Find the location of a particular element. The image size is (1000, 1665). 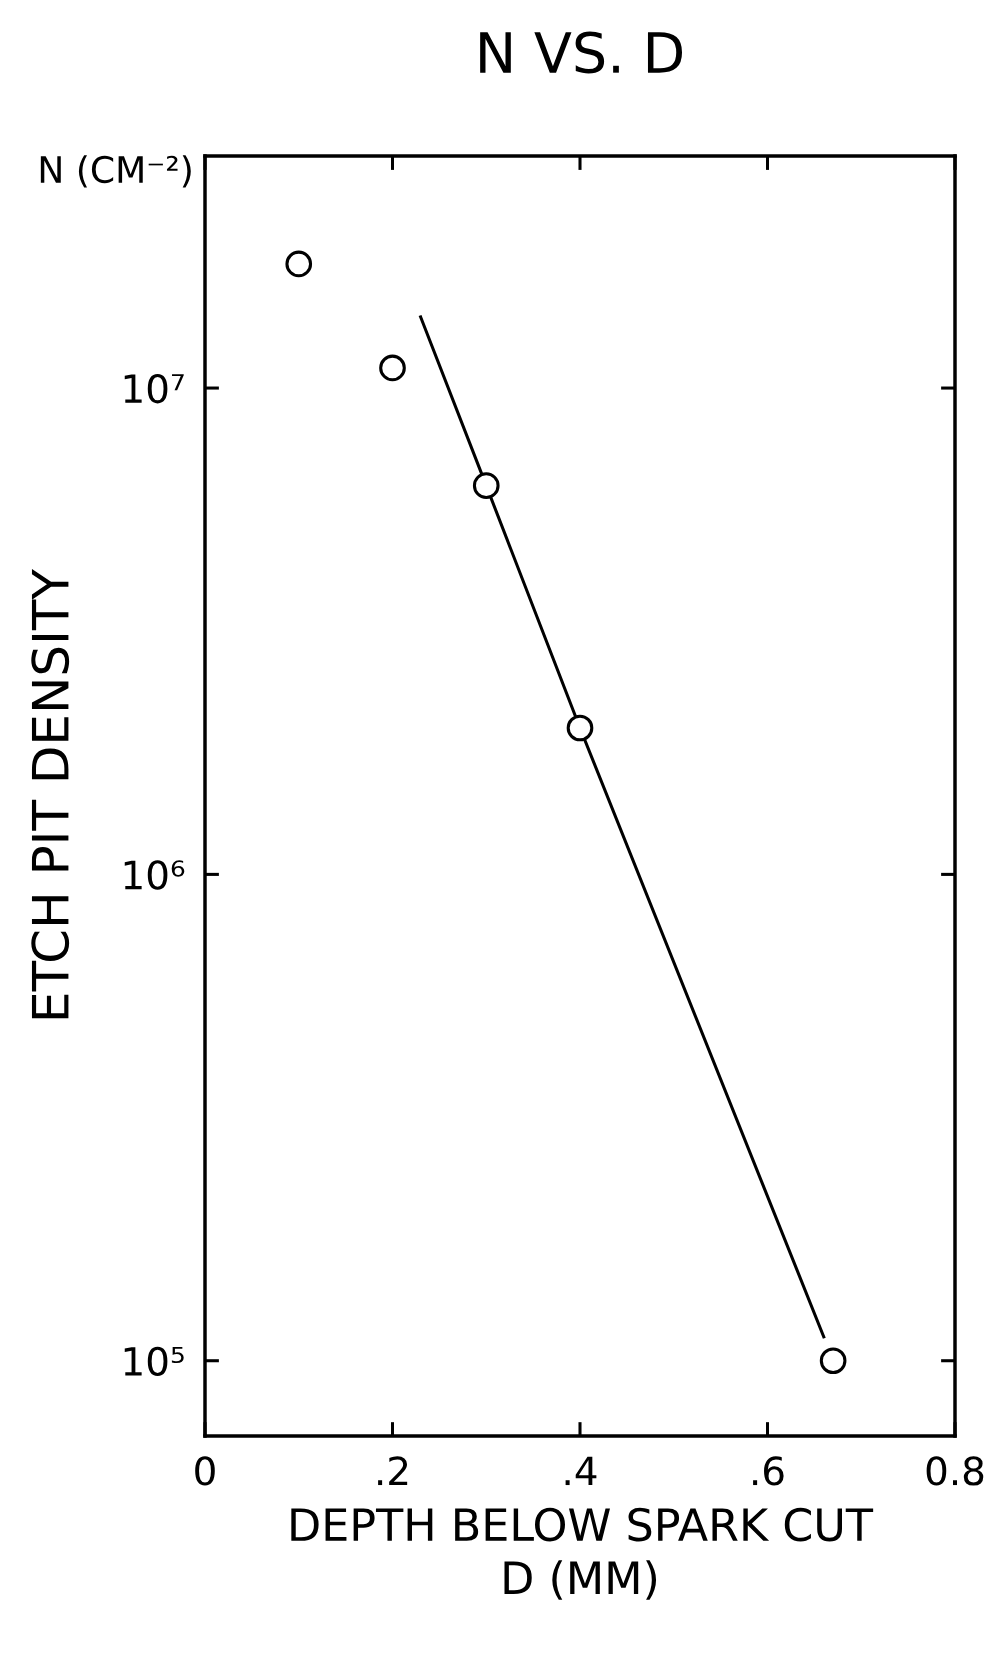

y-axis-title: ETCH PIT DENSITY is located at coordinates (50, 793).